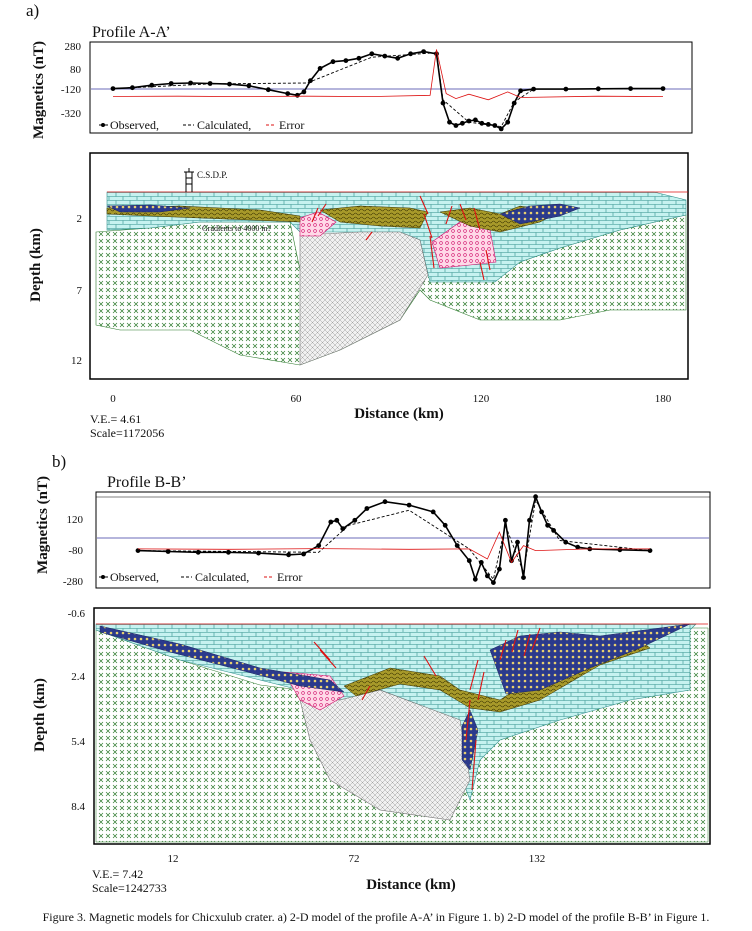 The height and width of the screenshot is (931, 752). I want to click on panel-b-label: b), so click(59, 461).